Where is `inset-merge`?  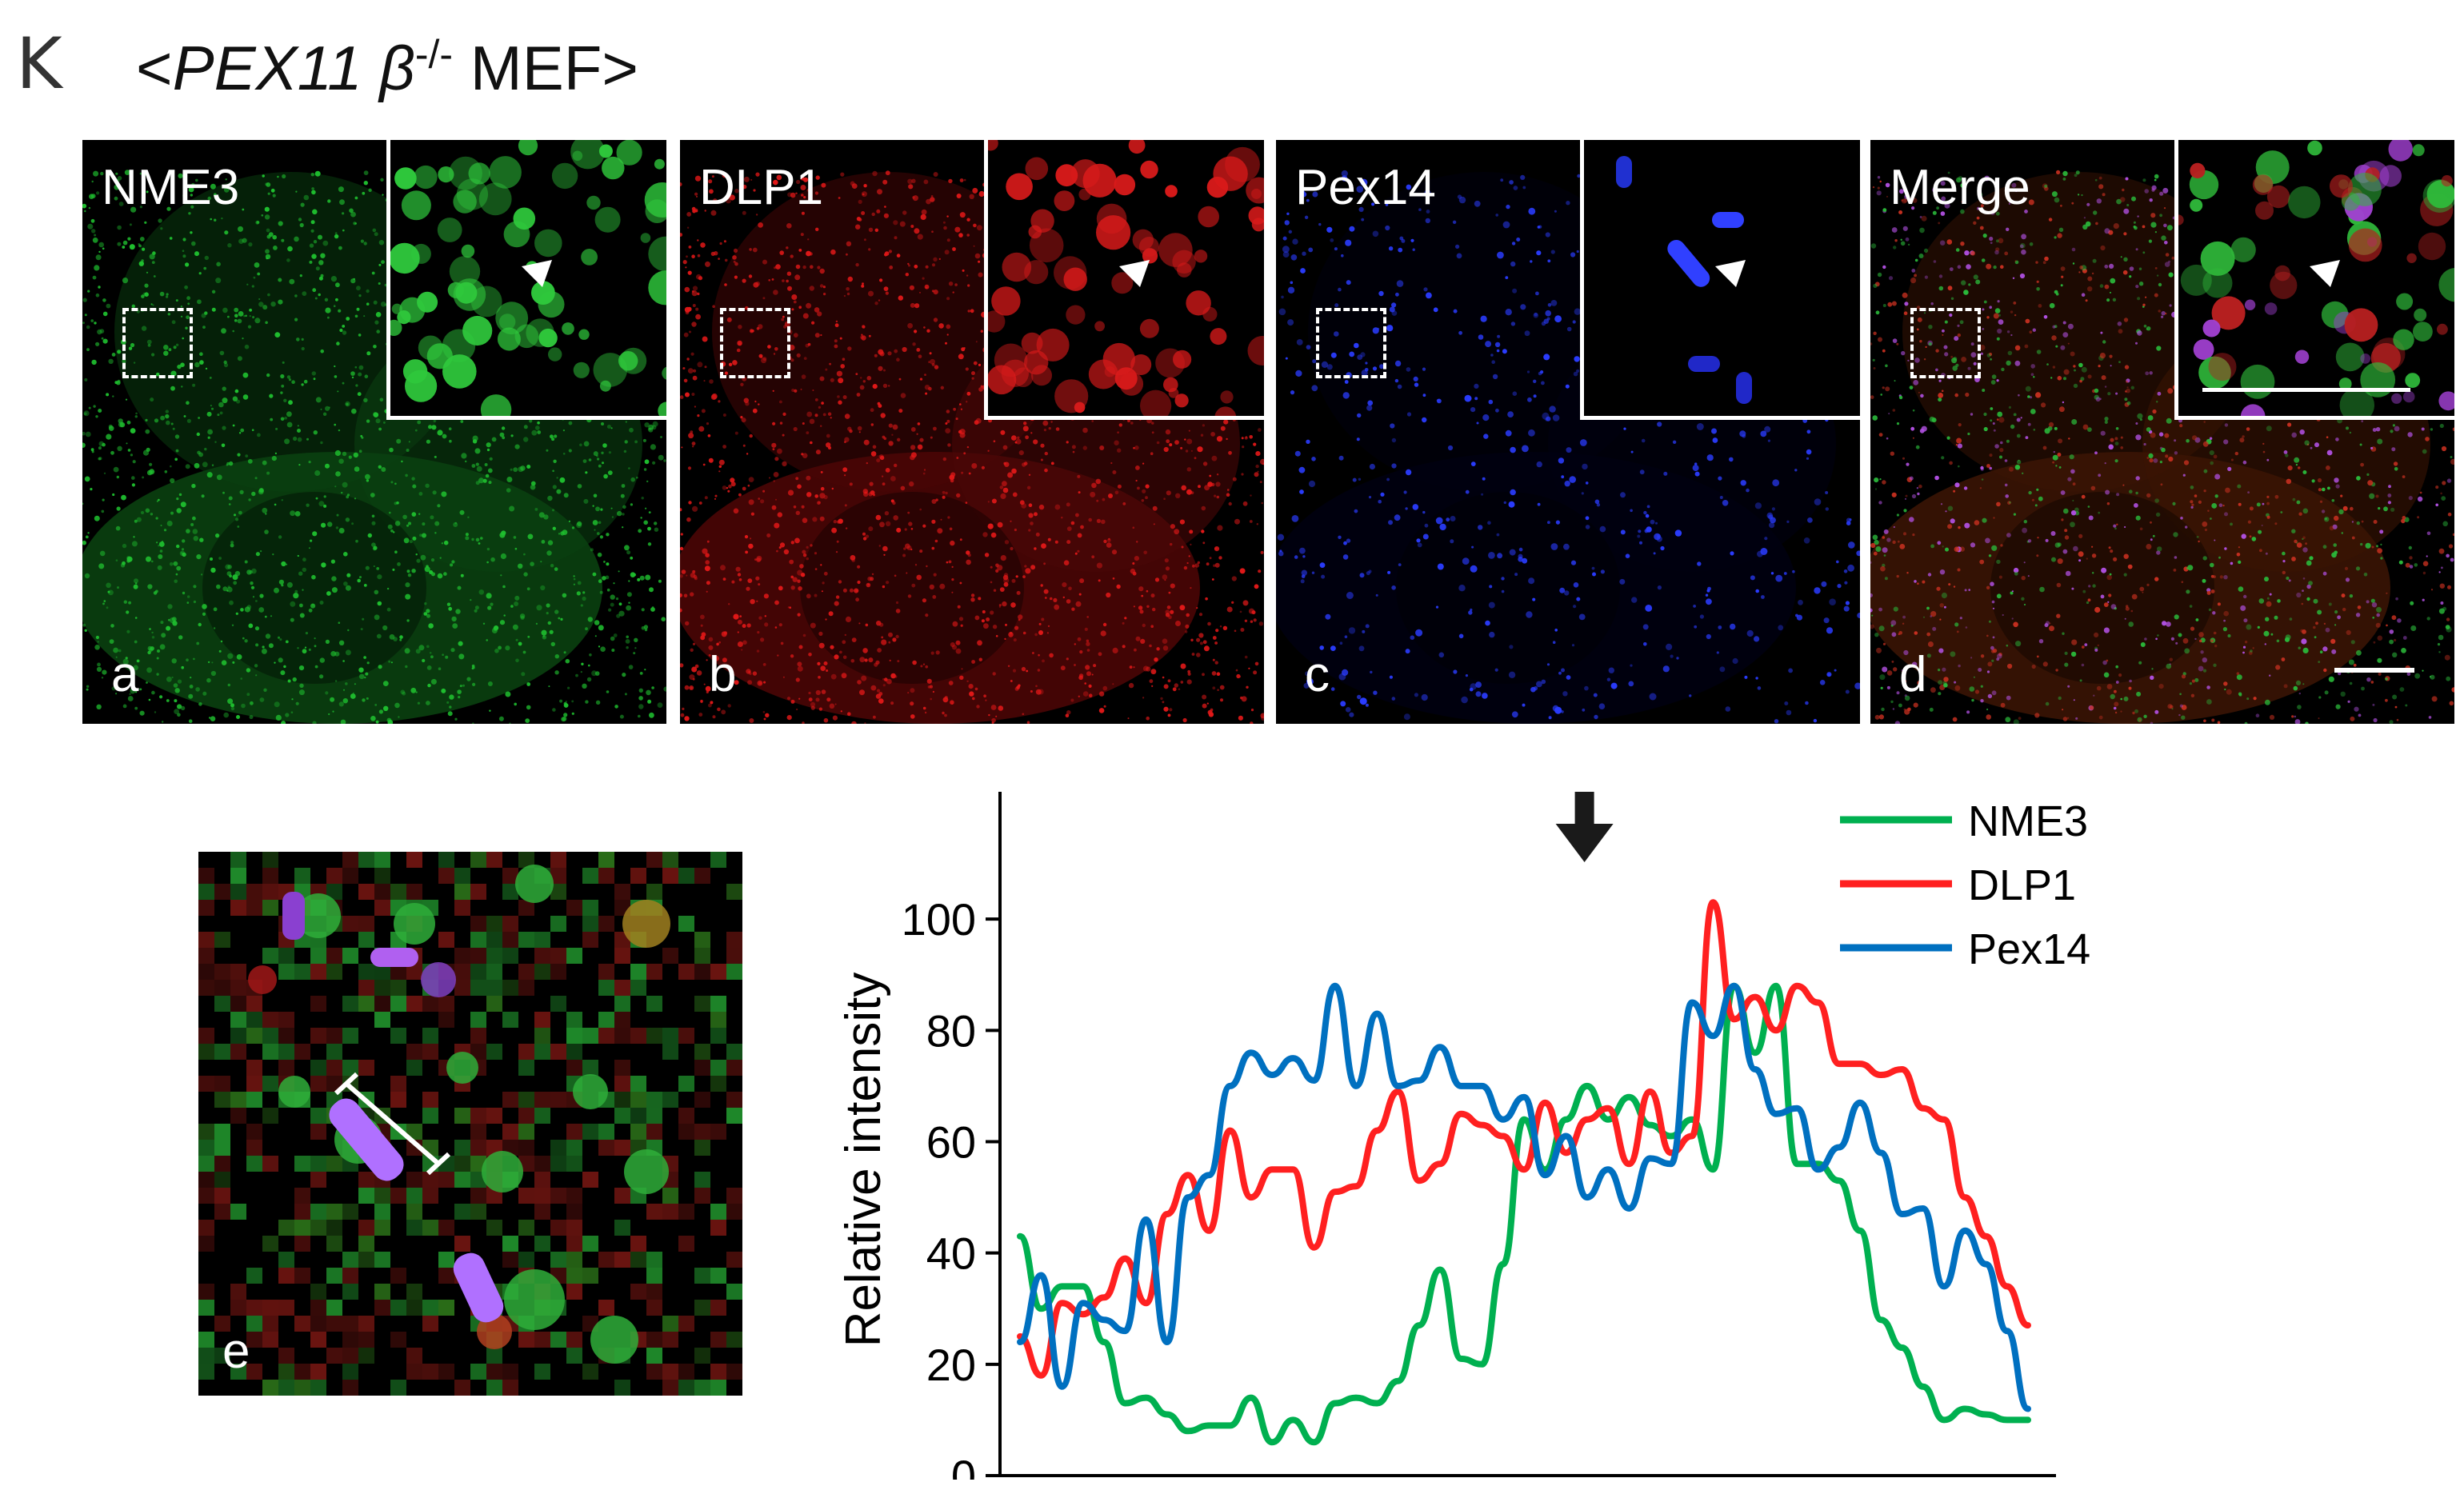
inset-merge is located at coordinates (2314, 280).